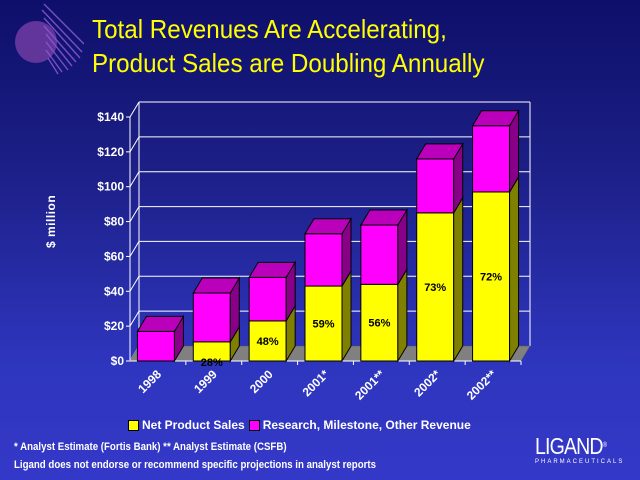  I want to click on y-tick-label: $140, so click(110, 117).